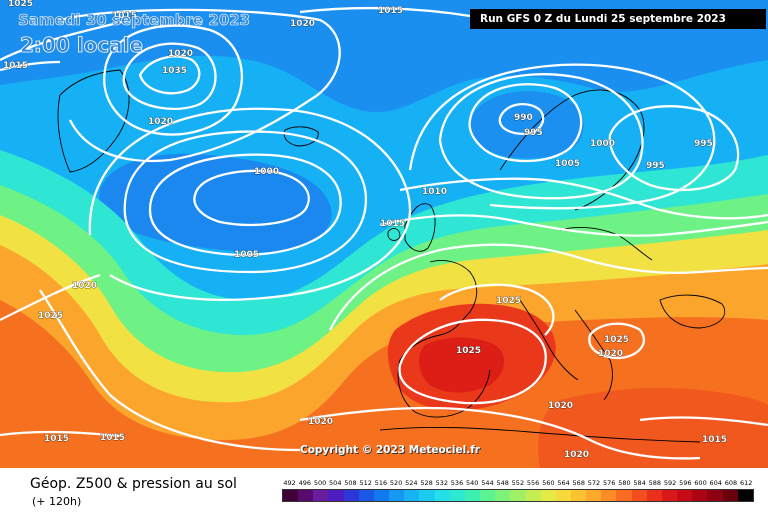 This screenshot has width=768, height=512. Describe the element at coordinates (82, 45) in the screenshot. I see `forecast-time: 2:00 locale` at that location.